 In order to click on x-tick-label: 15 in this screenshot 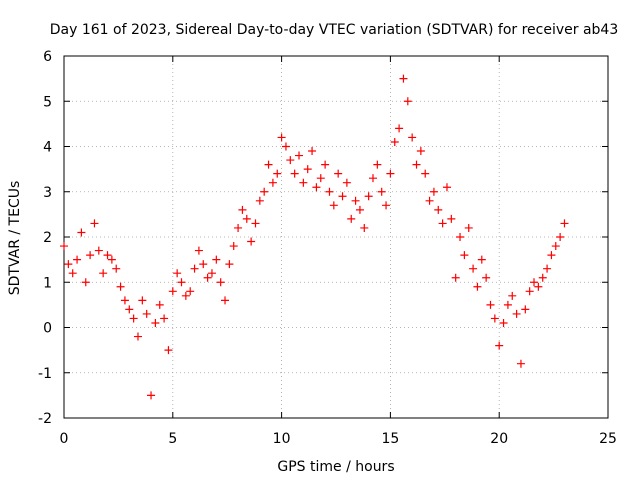, I will do `click(390, 439)`.